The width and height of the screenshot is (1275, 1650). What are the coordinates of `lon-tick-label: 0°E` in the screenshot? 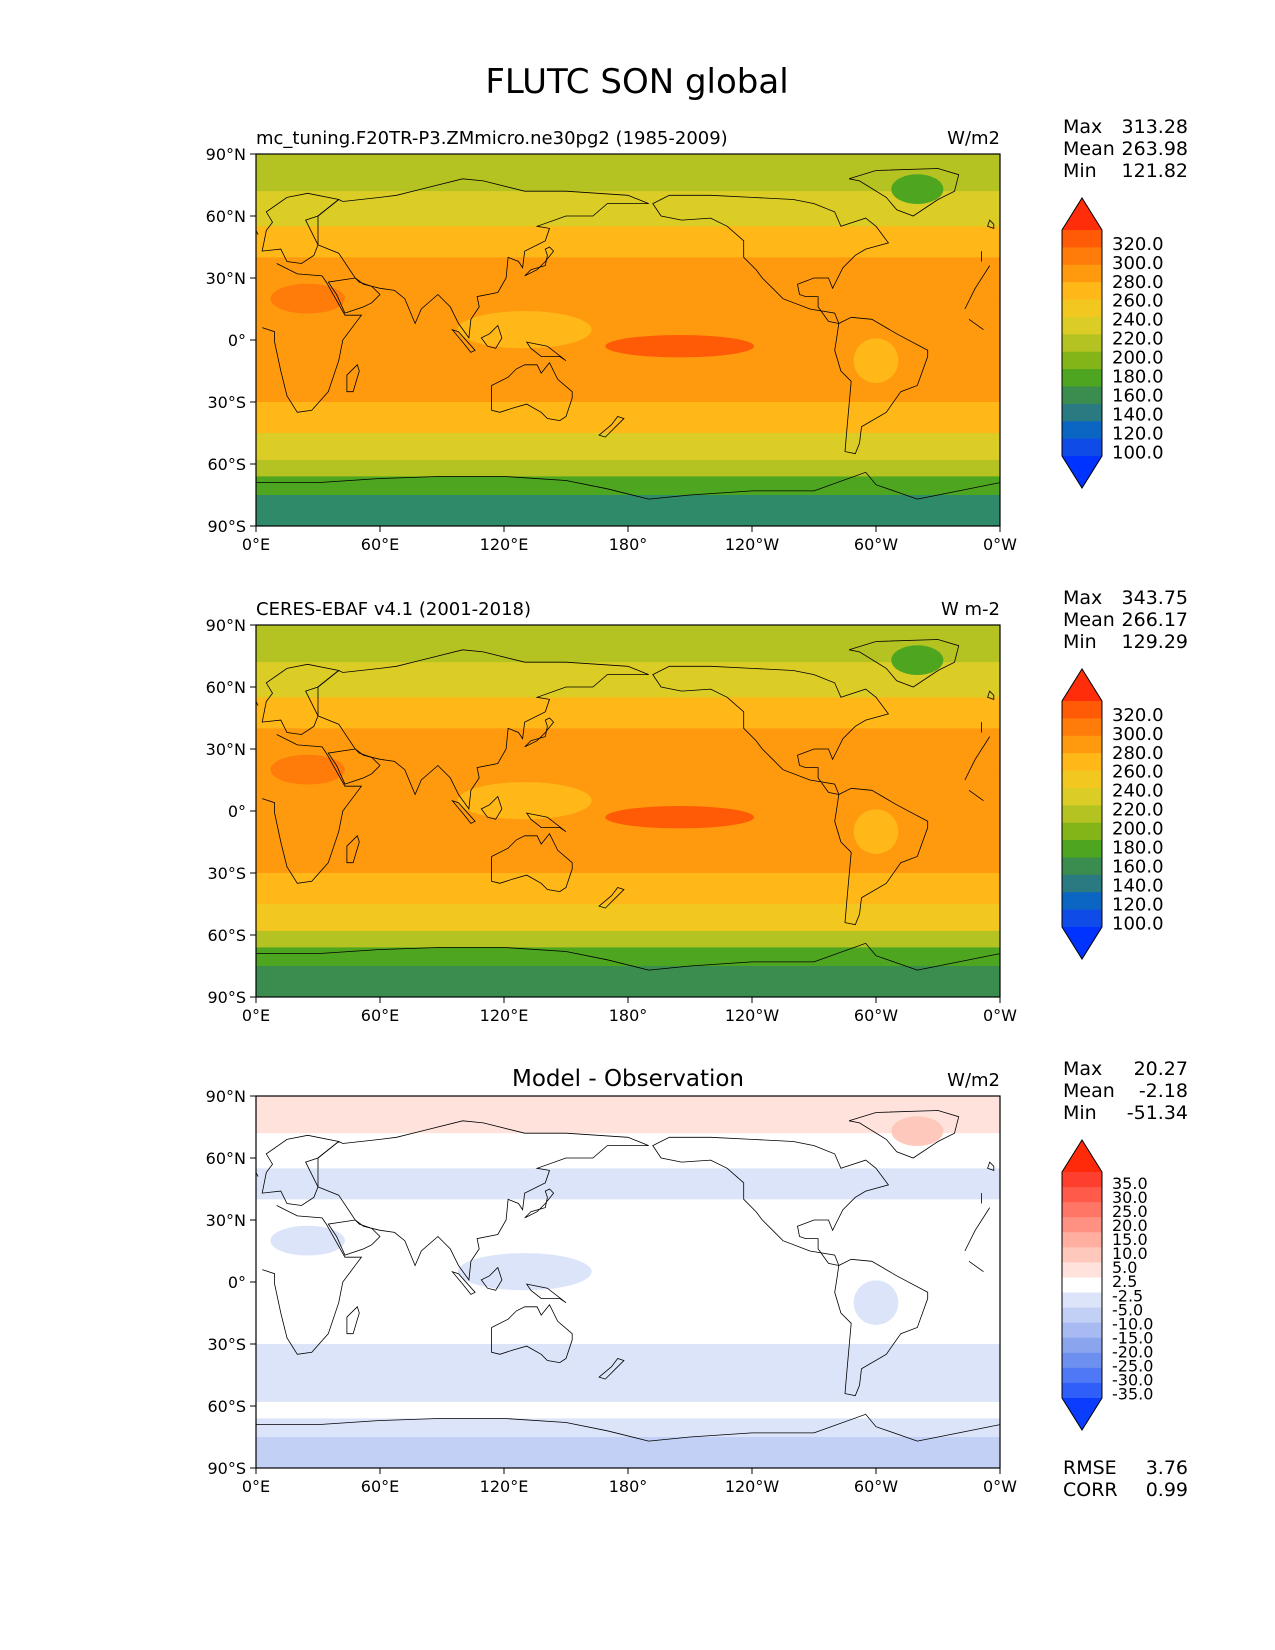 It's located at (256, 1015).